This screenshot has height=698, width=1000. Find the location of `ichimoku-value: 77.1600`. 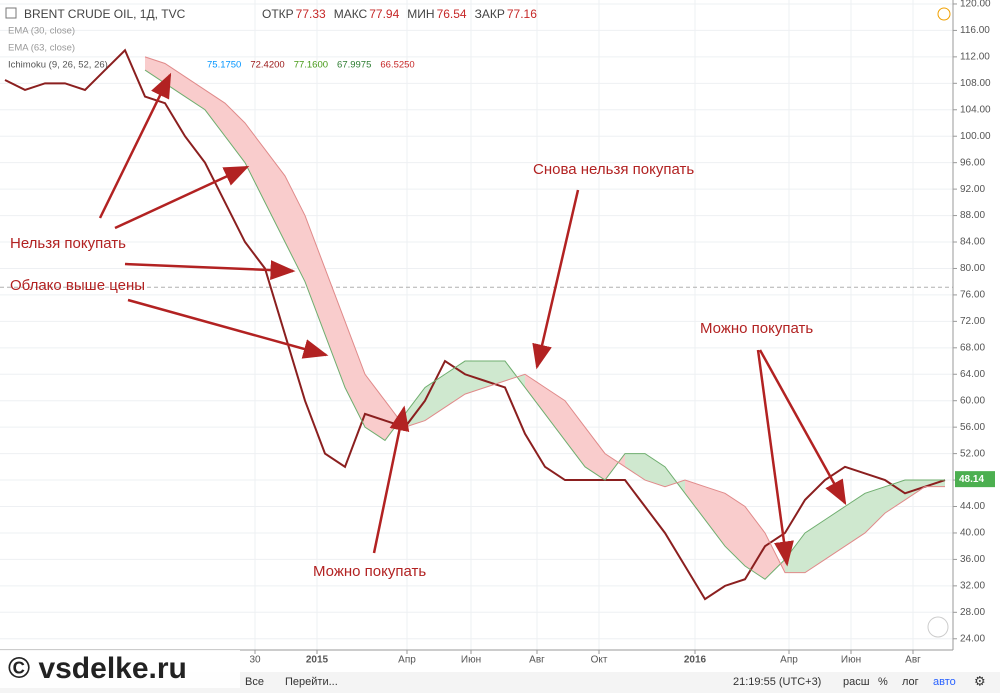

ichimoku-value: 77.1600 is located at coordinates (311, 65).